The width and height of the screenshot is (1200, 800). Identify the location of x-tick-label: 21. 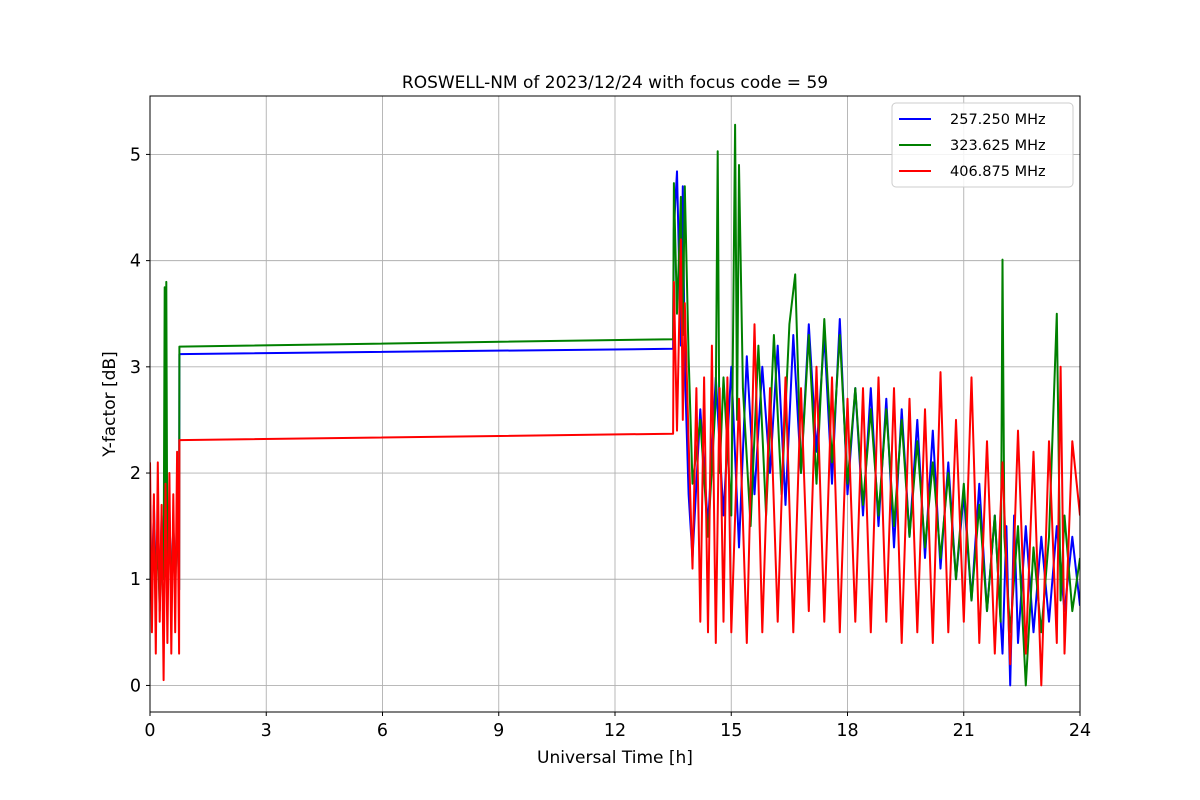
(964, 731).